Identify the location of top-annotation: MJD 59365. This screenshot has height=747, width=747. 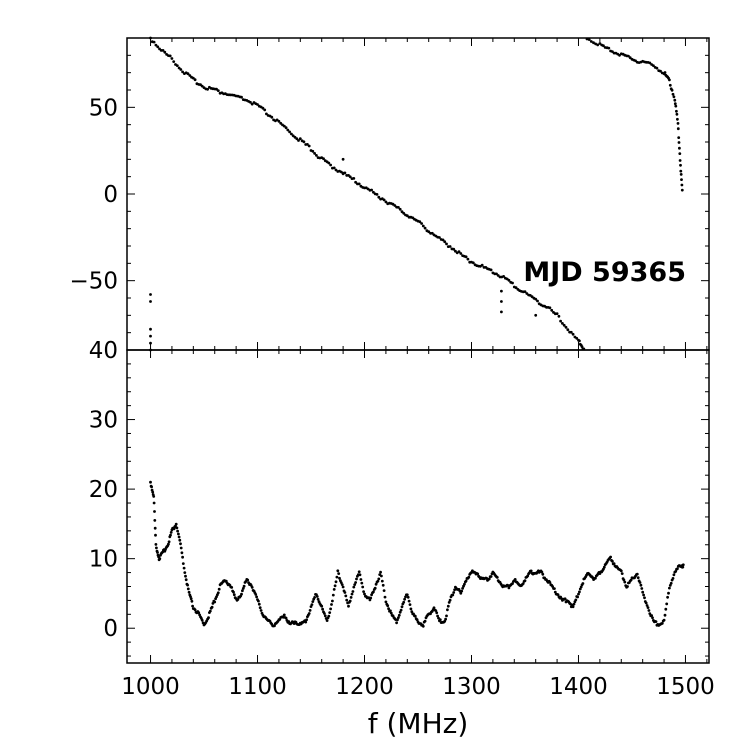
(604, 272).